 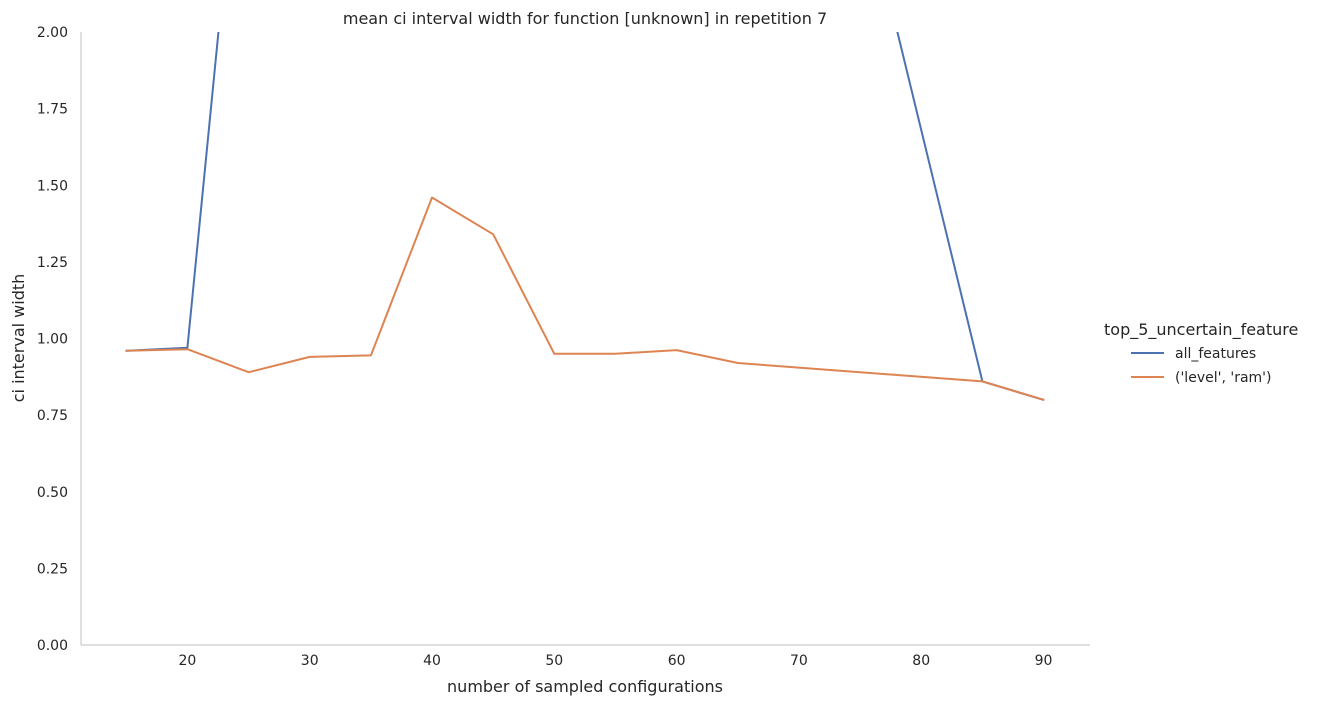 I want to click on x-axis-ticks: 20 30 40 50 60 70 80 90, so click(x=615, y=661).